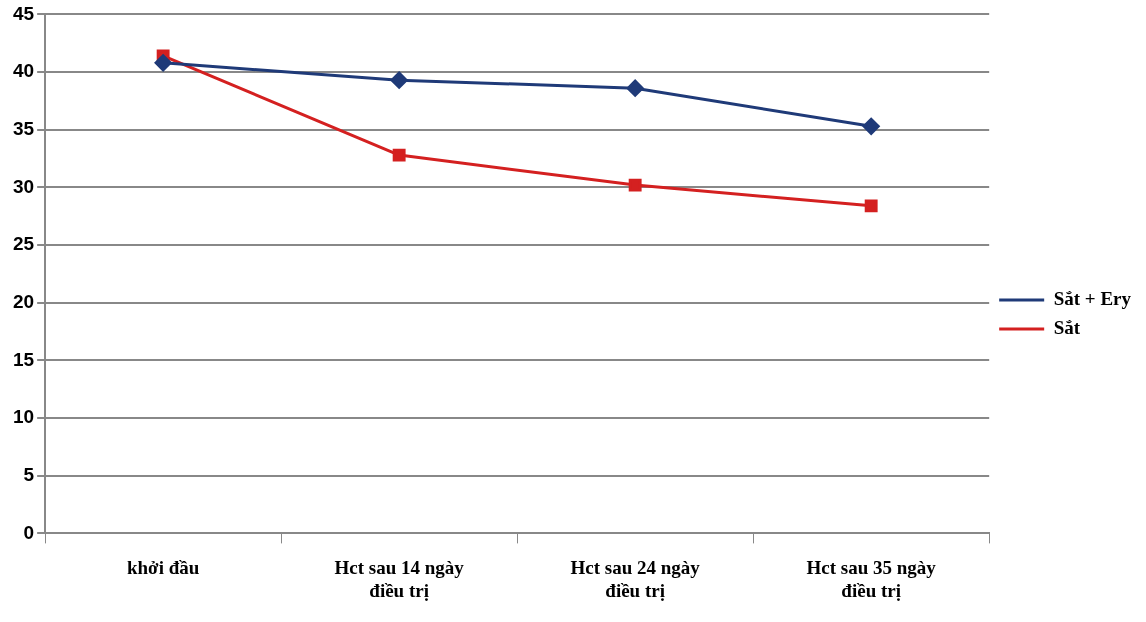 The width and height of the screenshot is (1146, 622). Describe the element at coordinates (163, 567) in the screenshot. I see `x-tick-label: khởi đầu` at that location.